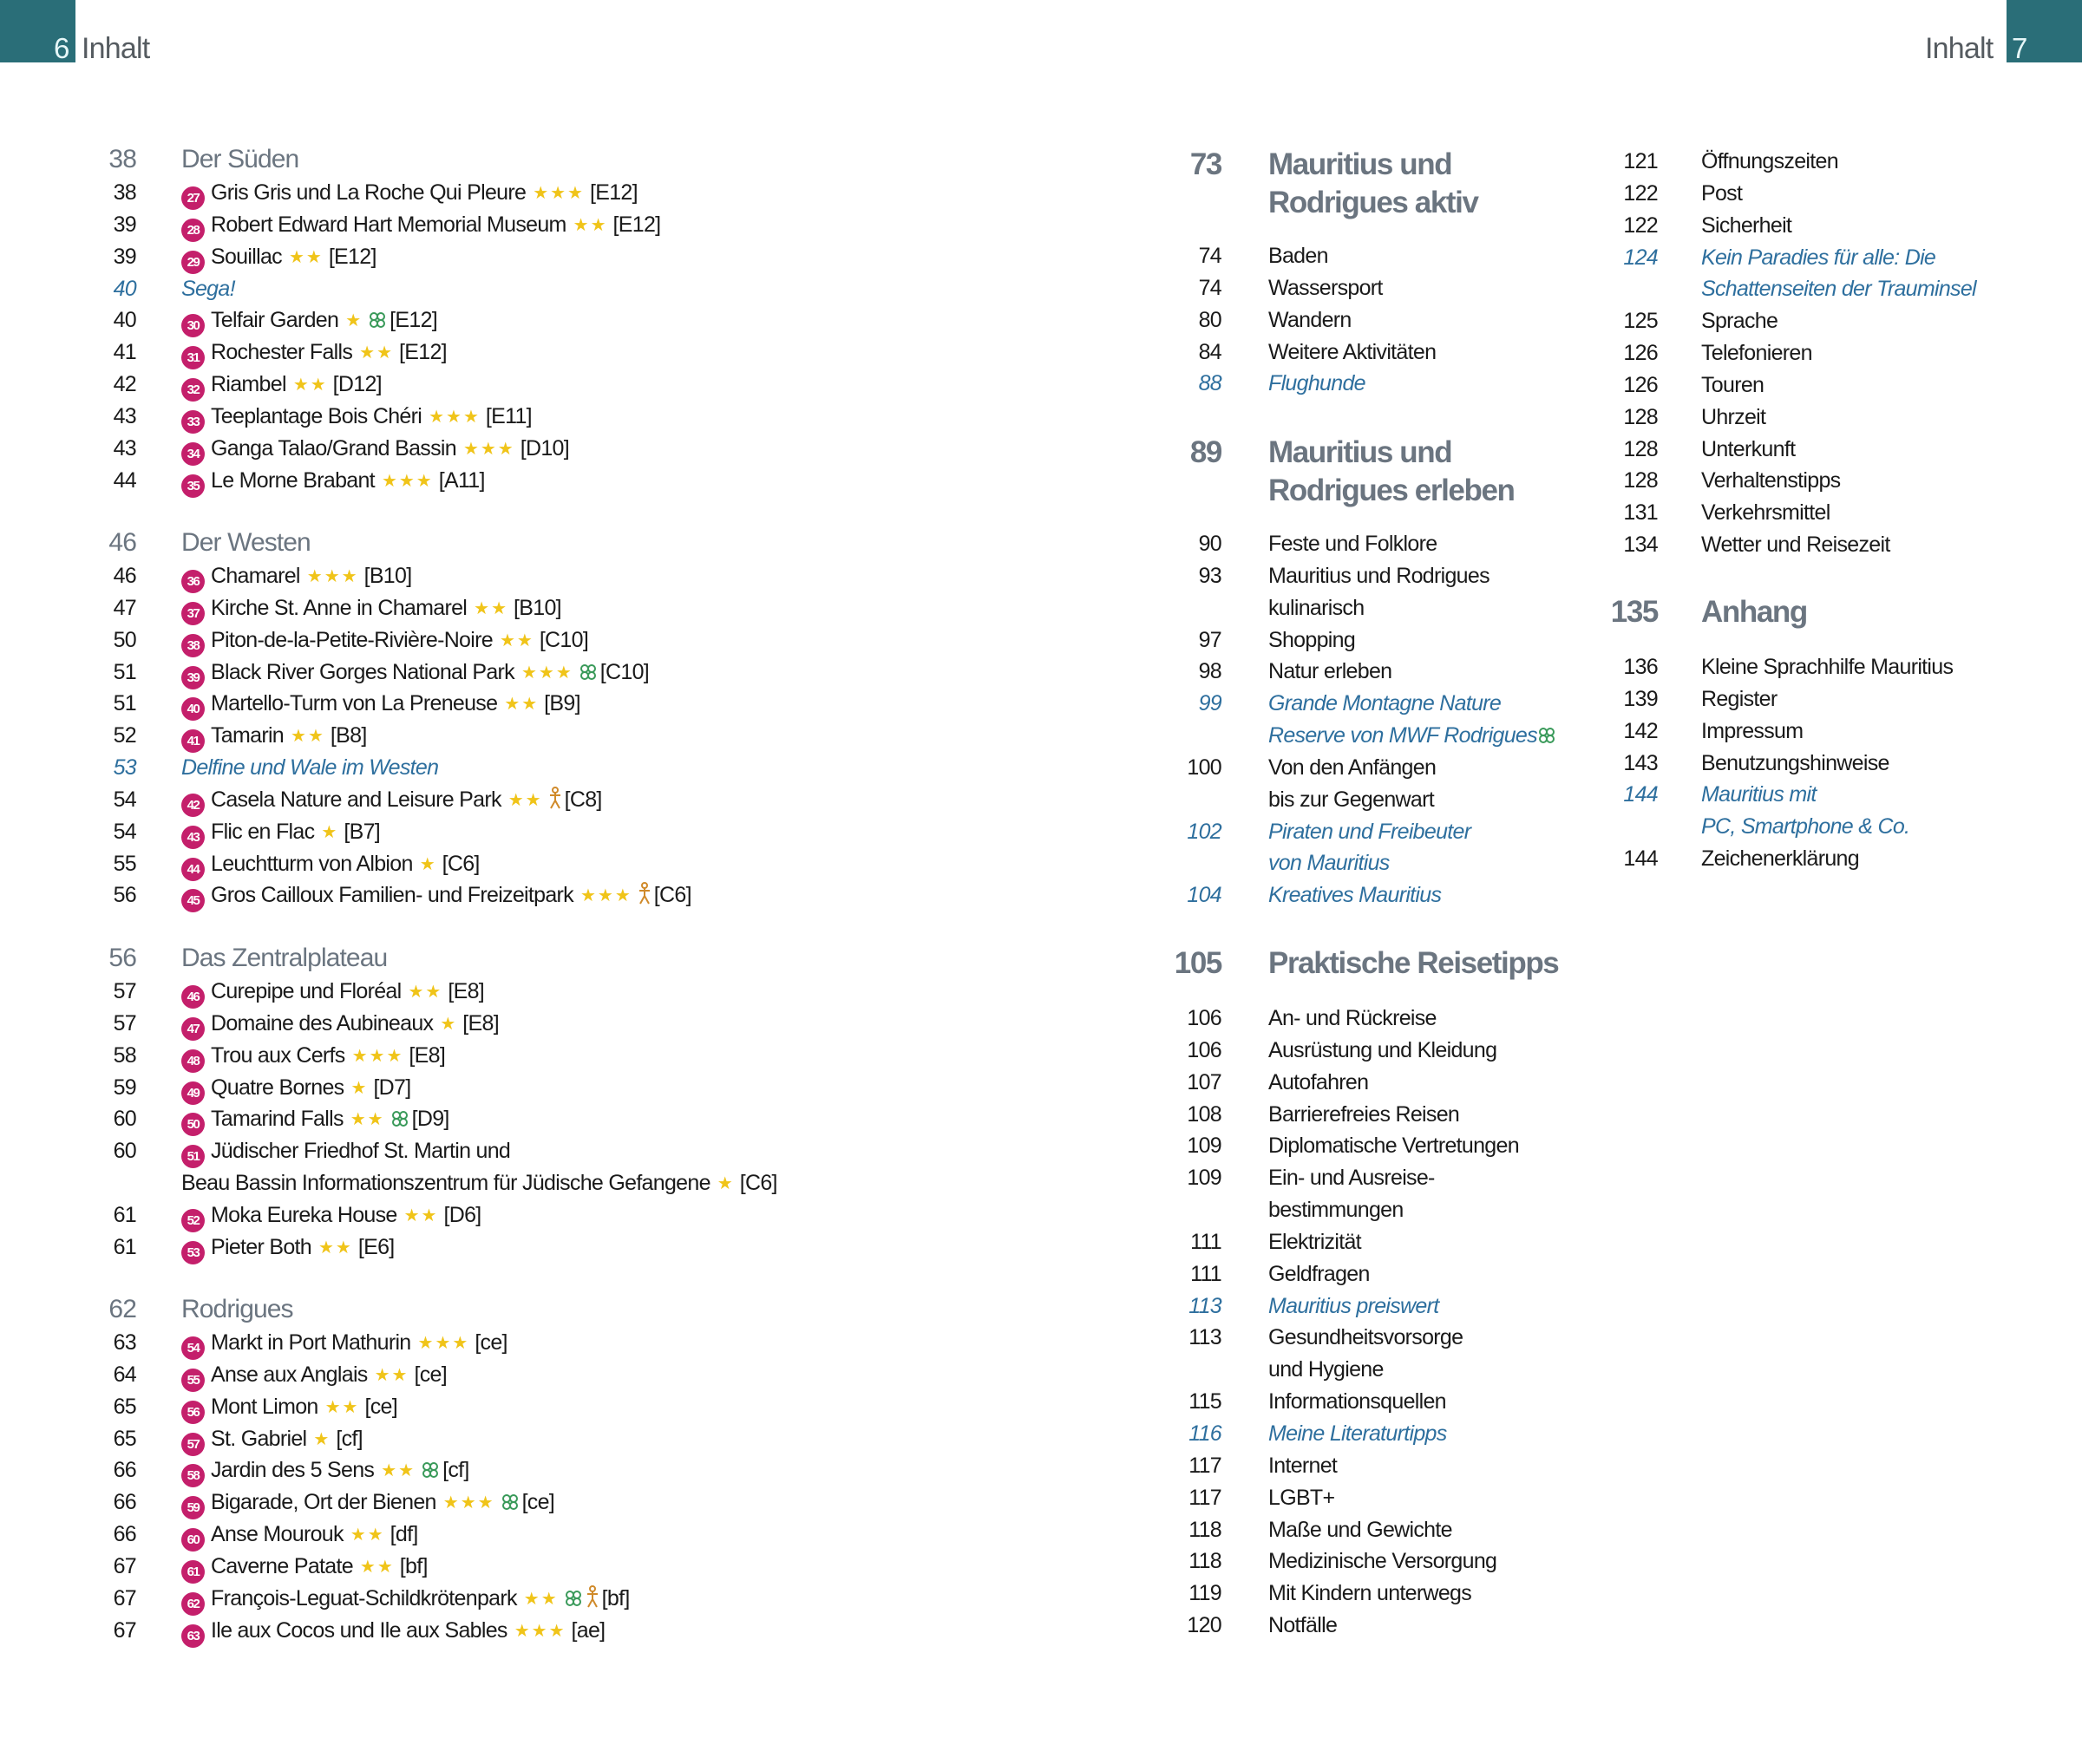 Image resolution: width=2082 pixels, height=1764 pixels. I want to click on toc-entry: 74 Wassersport, so click(1041, 288).